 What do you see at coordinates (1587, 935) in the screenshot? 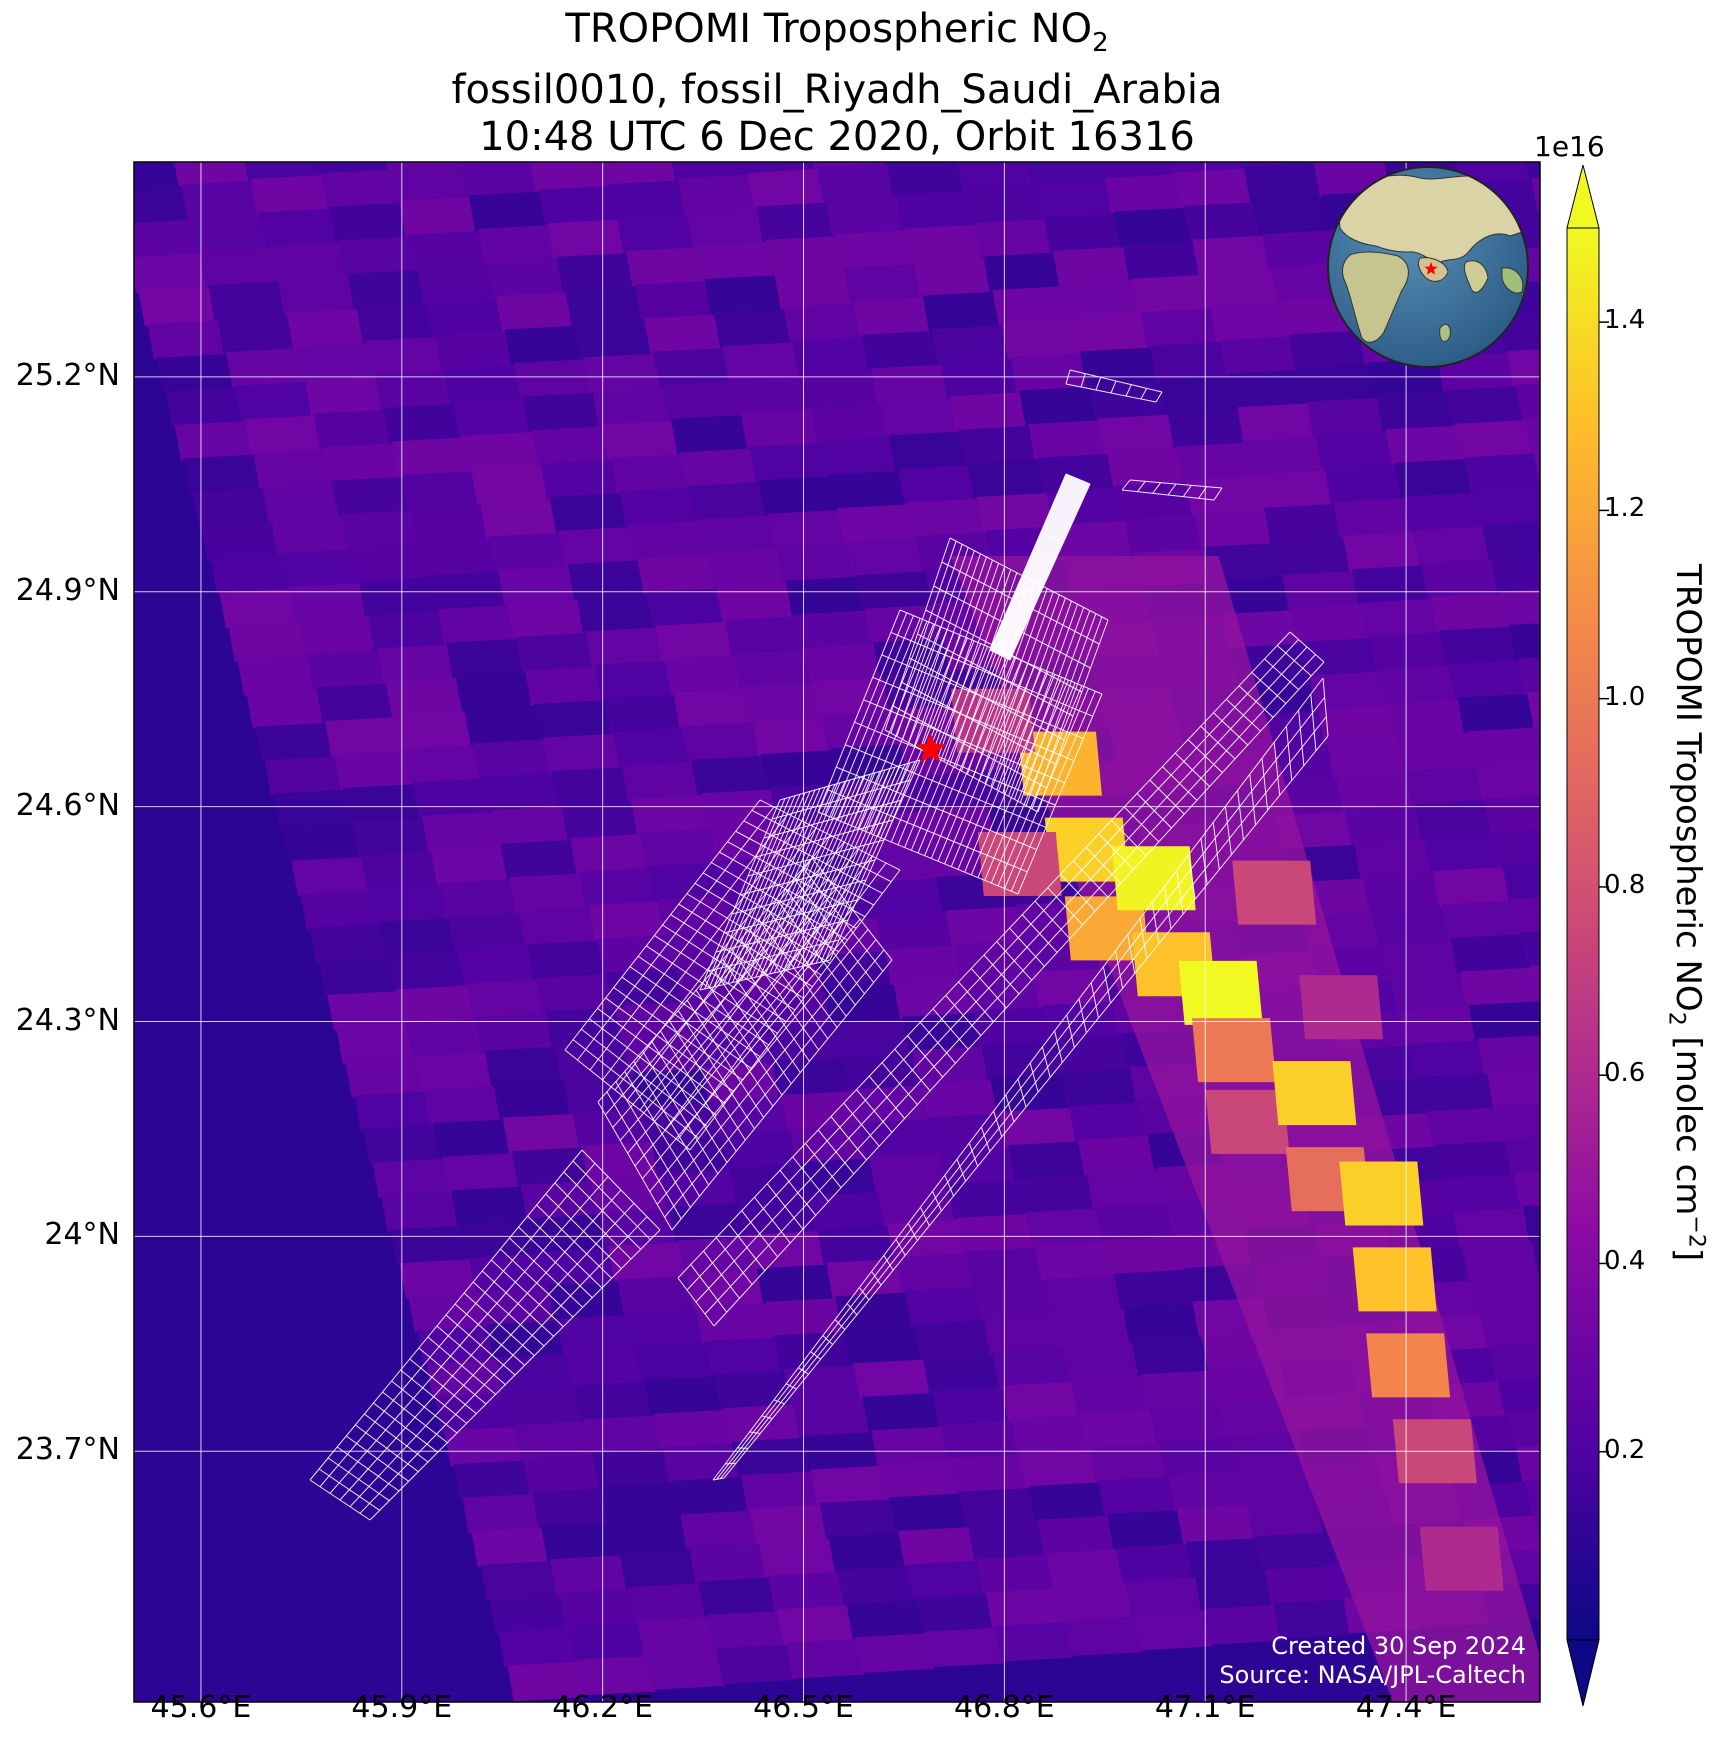
I see `colorbar` at bounding box center [1587, 935].